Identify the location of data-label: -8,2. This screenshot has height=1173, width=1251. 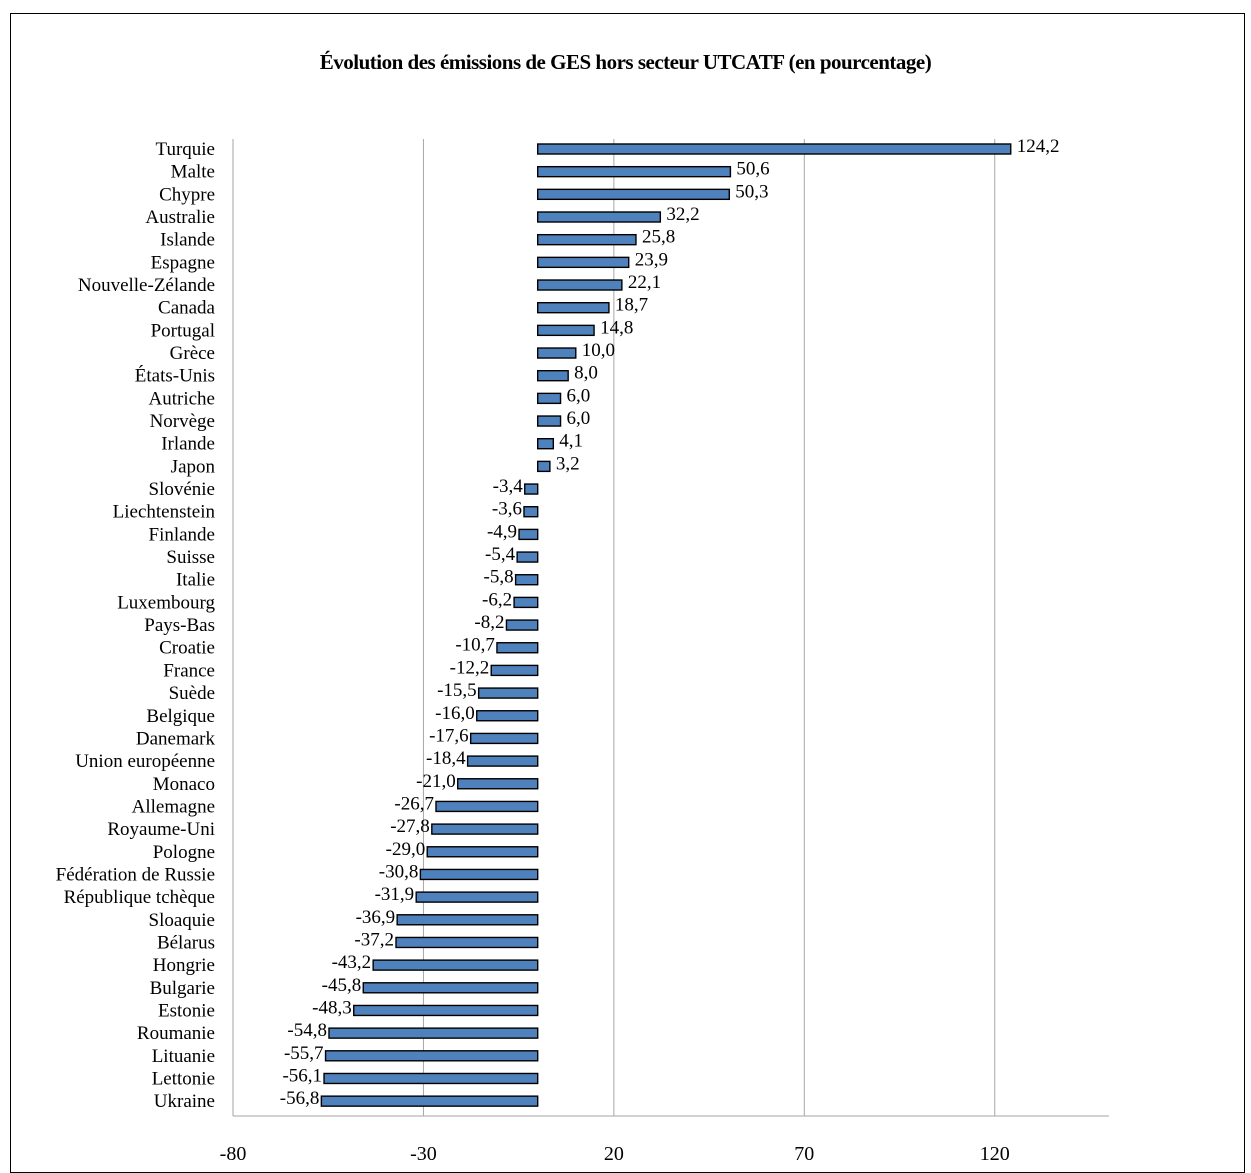
(489, 622).